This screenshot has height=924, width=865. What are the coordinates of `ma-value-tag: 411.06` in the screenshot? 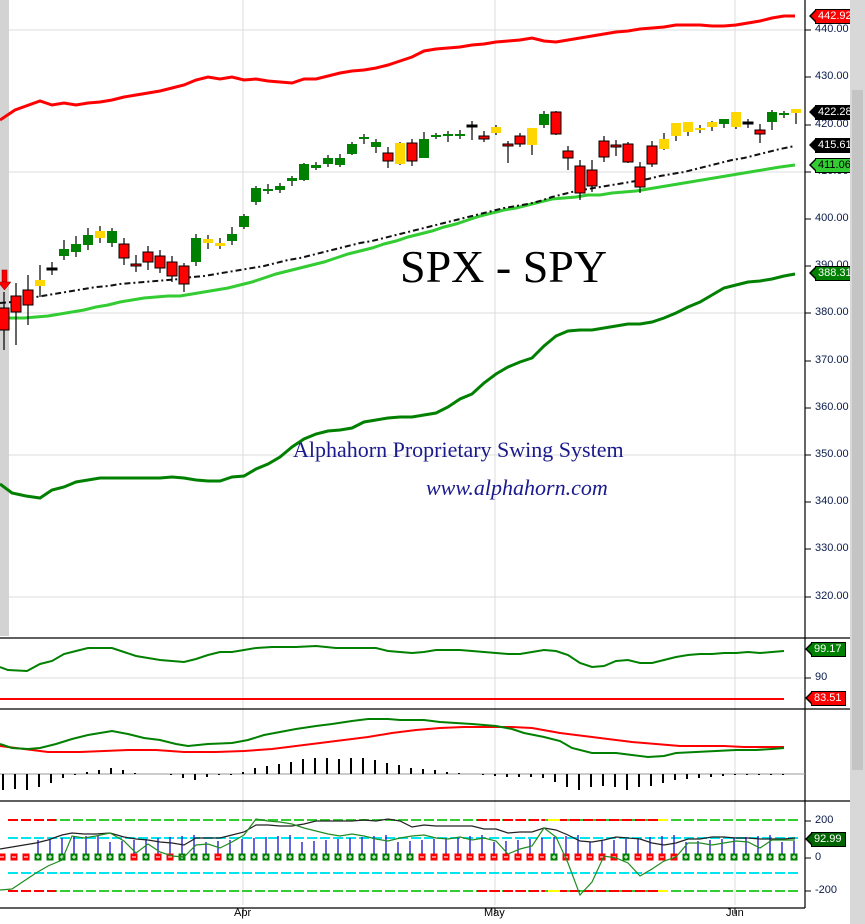 It's located at (832, 165).